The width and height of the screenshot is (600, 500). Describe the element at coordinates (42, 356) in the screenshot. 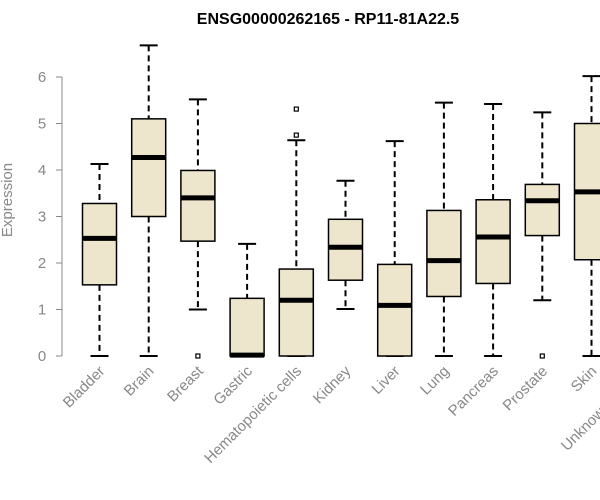

I see `y-tick-label: 0` at that location.